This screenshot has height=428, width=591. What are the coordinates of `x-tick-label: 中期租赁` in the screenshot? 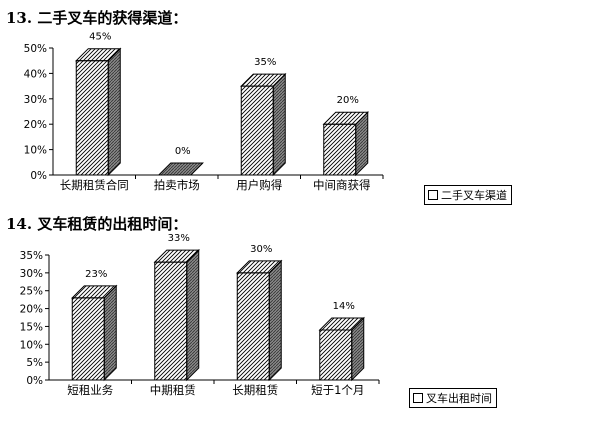 It's located at (173, 390).